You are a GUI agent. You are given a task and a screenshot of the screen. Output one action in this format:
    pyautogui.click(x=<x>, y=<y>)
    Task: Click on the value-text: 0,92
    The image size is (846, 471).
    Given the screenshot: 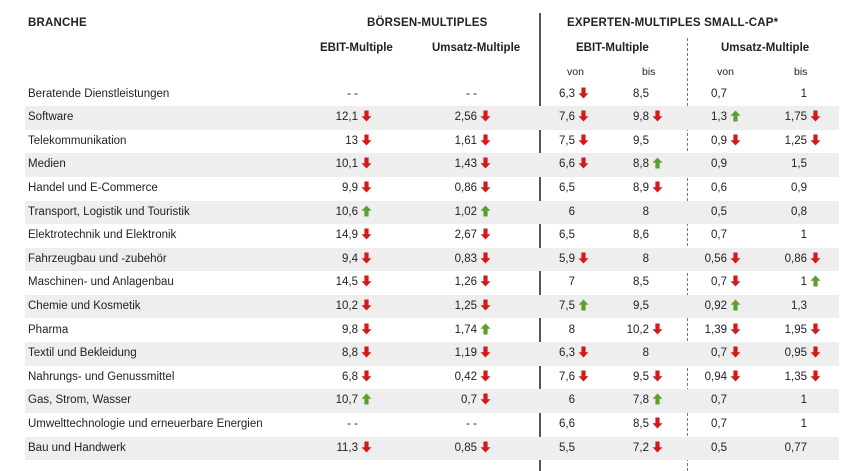 What is the action you would take?
    pyautogui.click(x=715, y=305)
    